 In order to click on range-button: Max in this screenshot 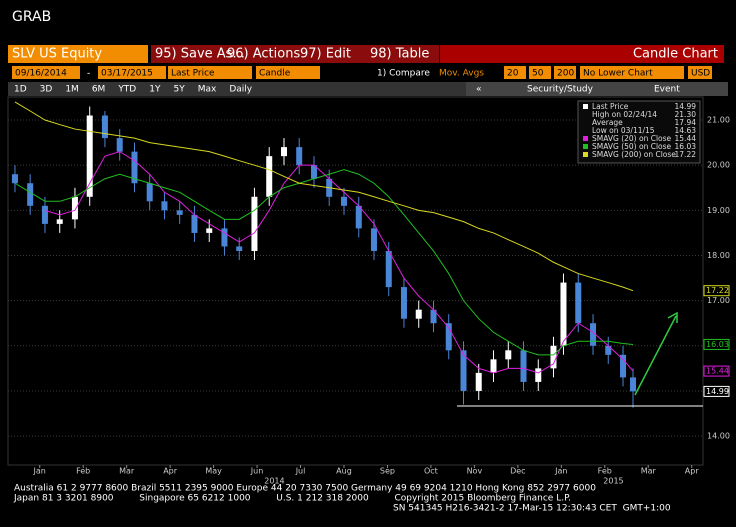, I will do `click(207, 90)`.